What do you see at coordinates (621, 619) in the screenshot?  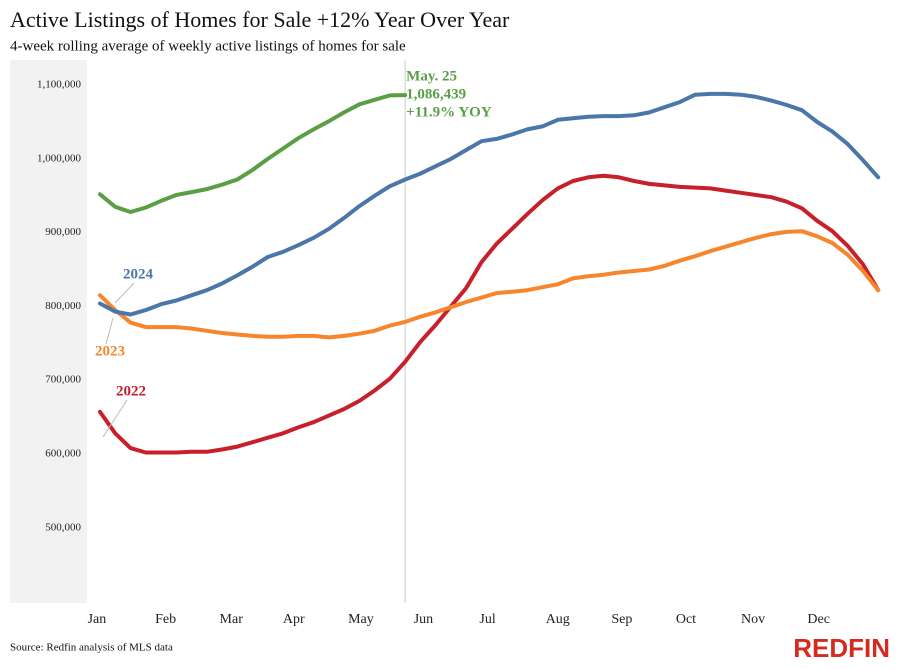 I see `x-tick-label: Sep` at bounding box center [621, 619].